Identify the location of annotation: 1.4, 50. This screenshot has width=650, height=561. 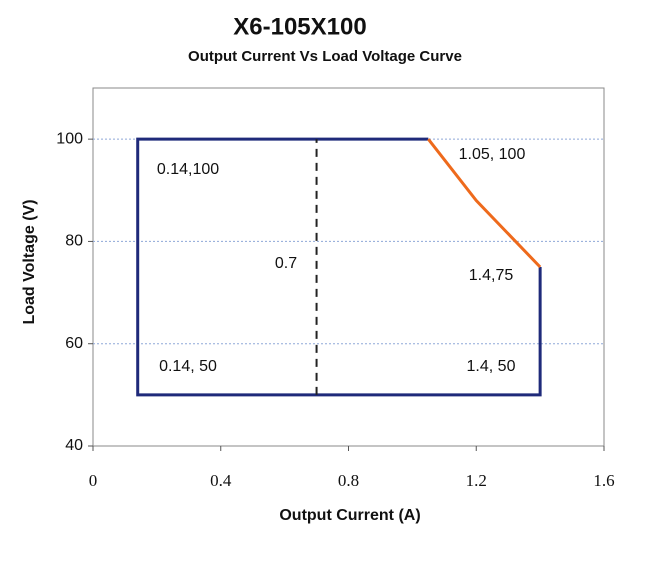
(491, 366).